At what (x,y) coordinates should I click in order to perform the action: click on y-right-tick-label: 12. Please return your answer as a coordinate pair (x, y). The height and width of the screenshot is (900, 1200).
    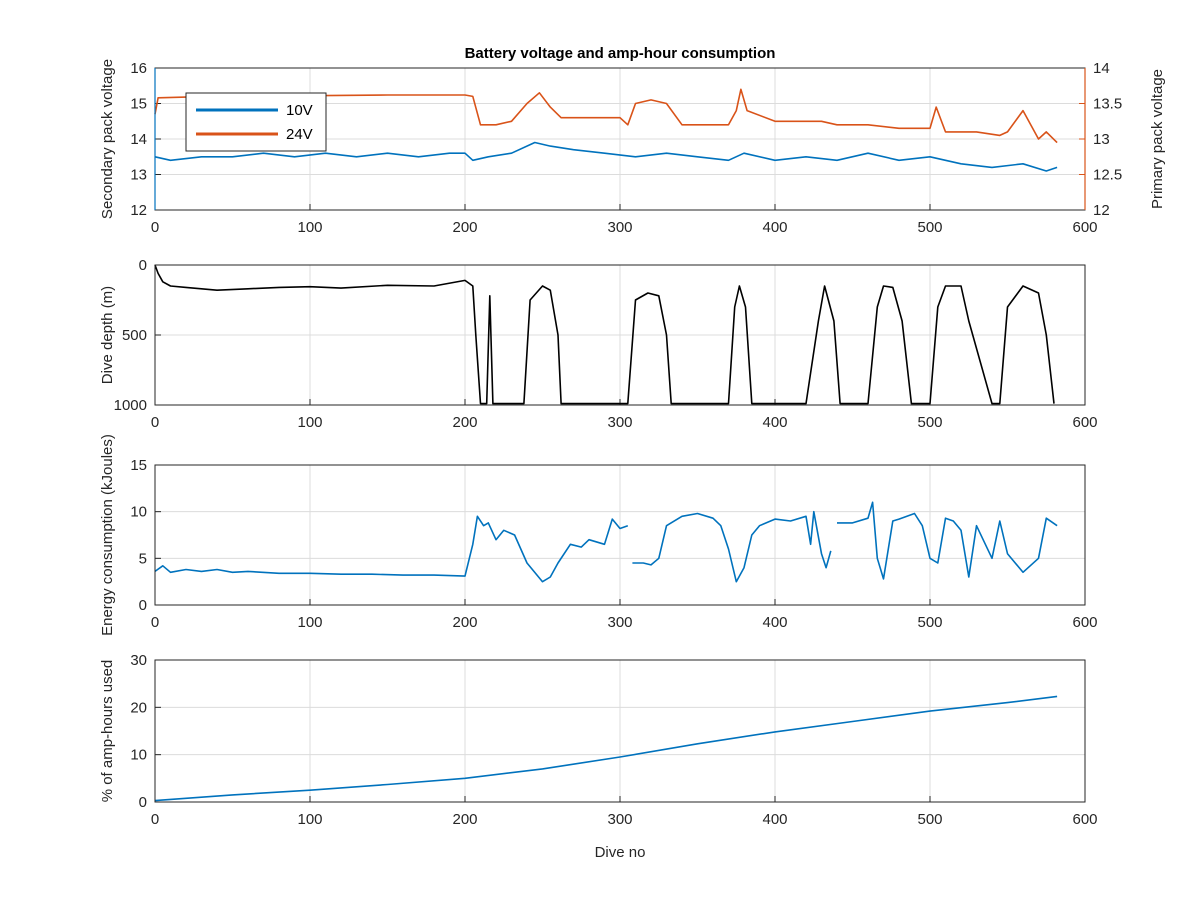
    Looking at the image, I should click on (1101, 210).